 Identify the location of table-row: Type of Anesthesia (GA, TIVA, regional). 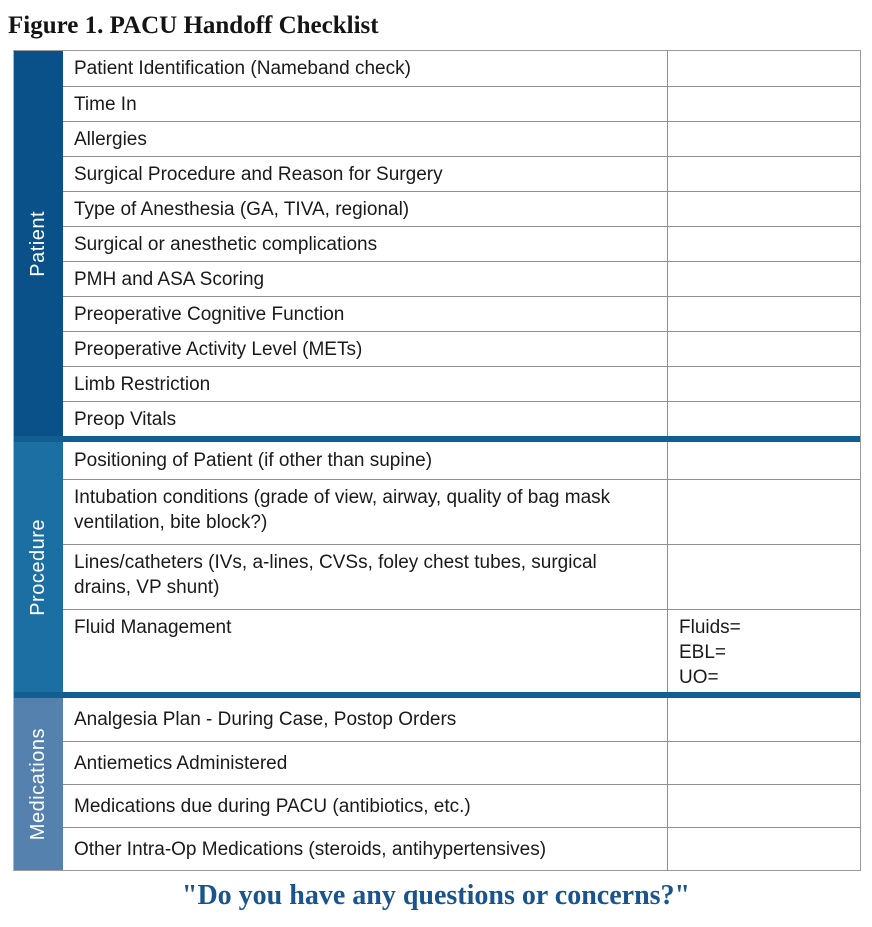
(461, 208).